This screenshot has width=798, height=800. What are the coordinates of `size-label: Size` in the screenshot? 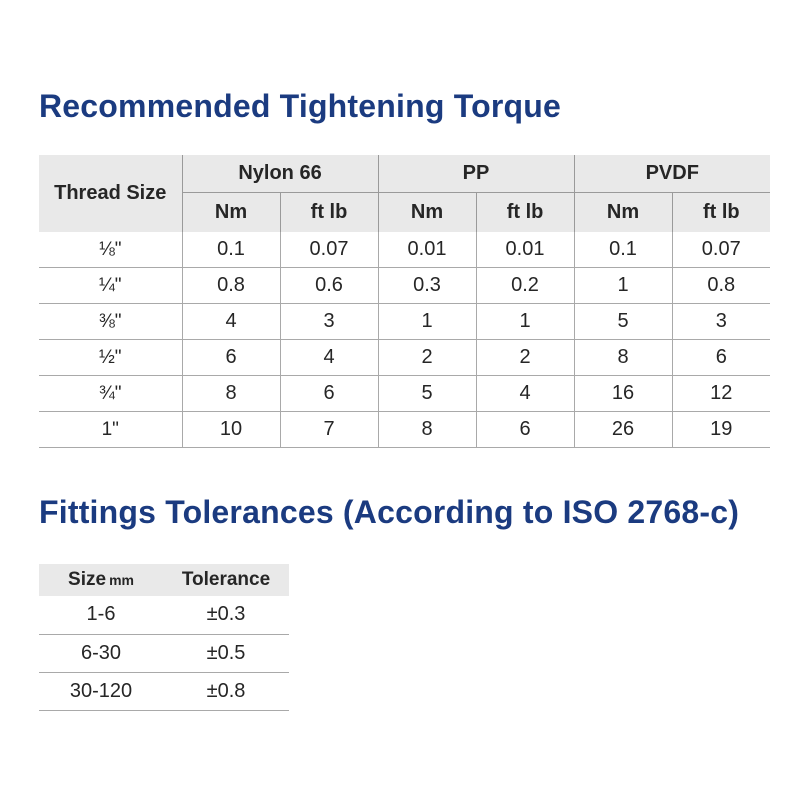 It's located at (87, 580).